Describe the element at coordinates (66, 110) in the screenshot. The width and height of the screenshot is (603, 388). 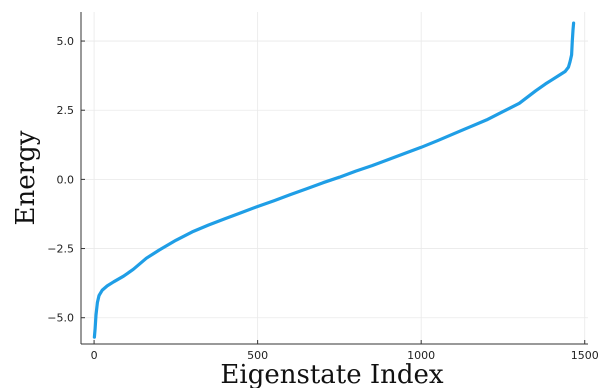
I see `y-tick-label-3: 2.5` at that location.